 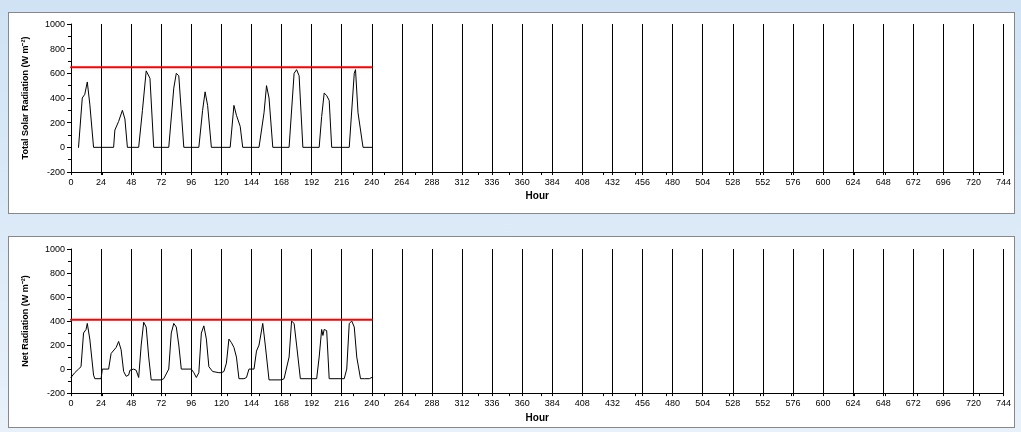 What do you see at coordinates (24, 98) in the screenshot?
I see `y-axis-title: Total Solar Radiation (W m⁻²)` at bounding box center [24, 98].